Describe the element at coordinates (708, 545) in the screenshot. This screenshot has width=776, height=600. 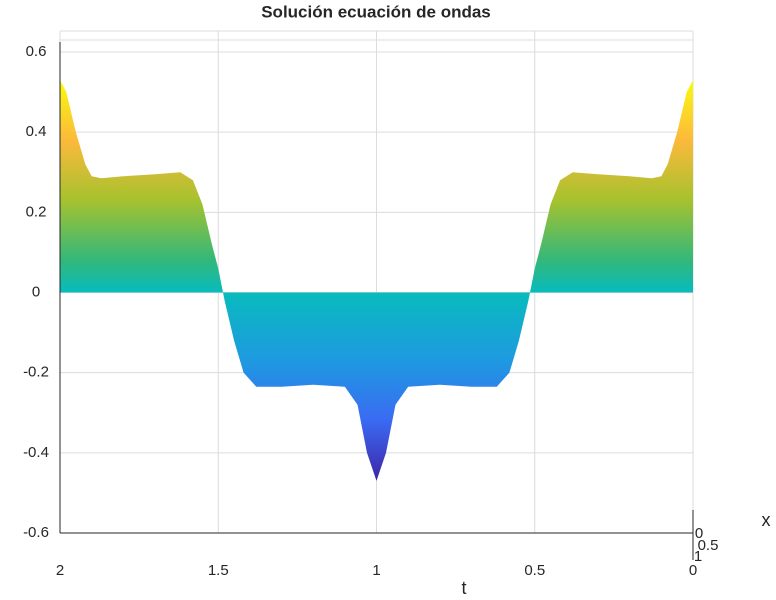
I see `z-tick-label: 0.5` at that location.